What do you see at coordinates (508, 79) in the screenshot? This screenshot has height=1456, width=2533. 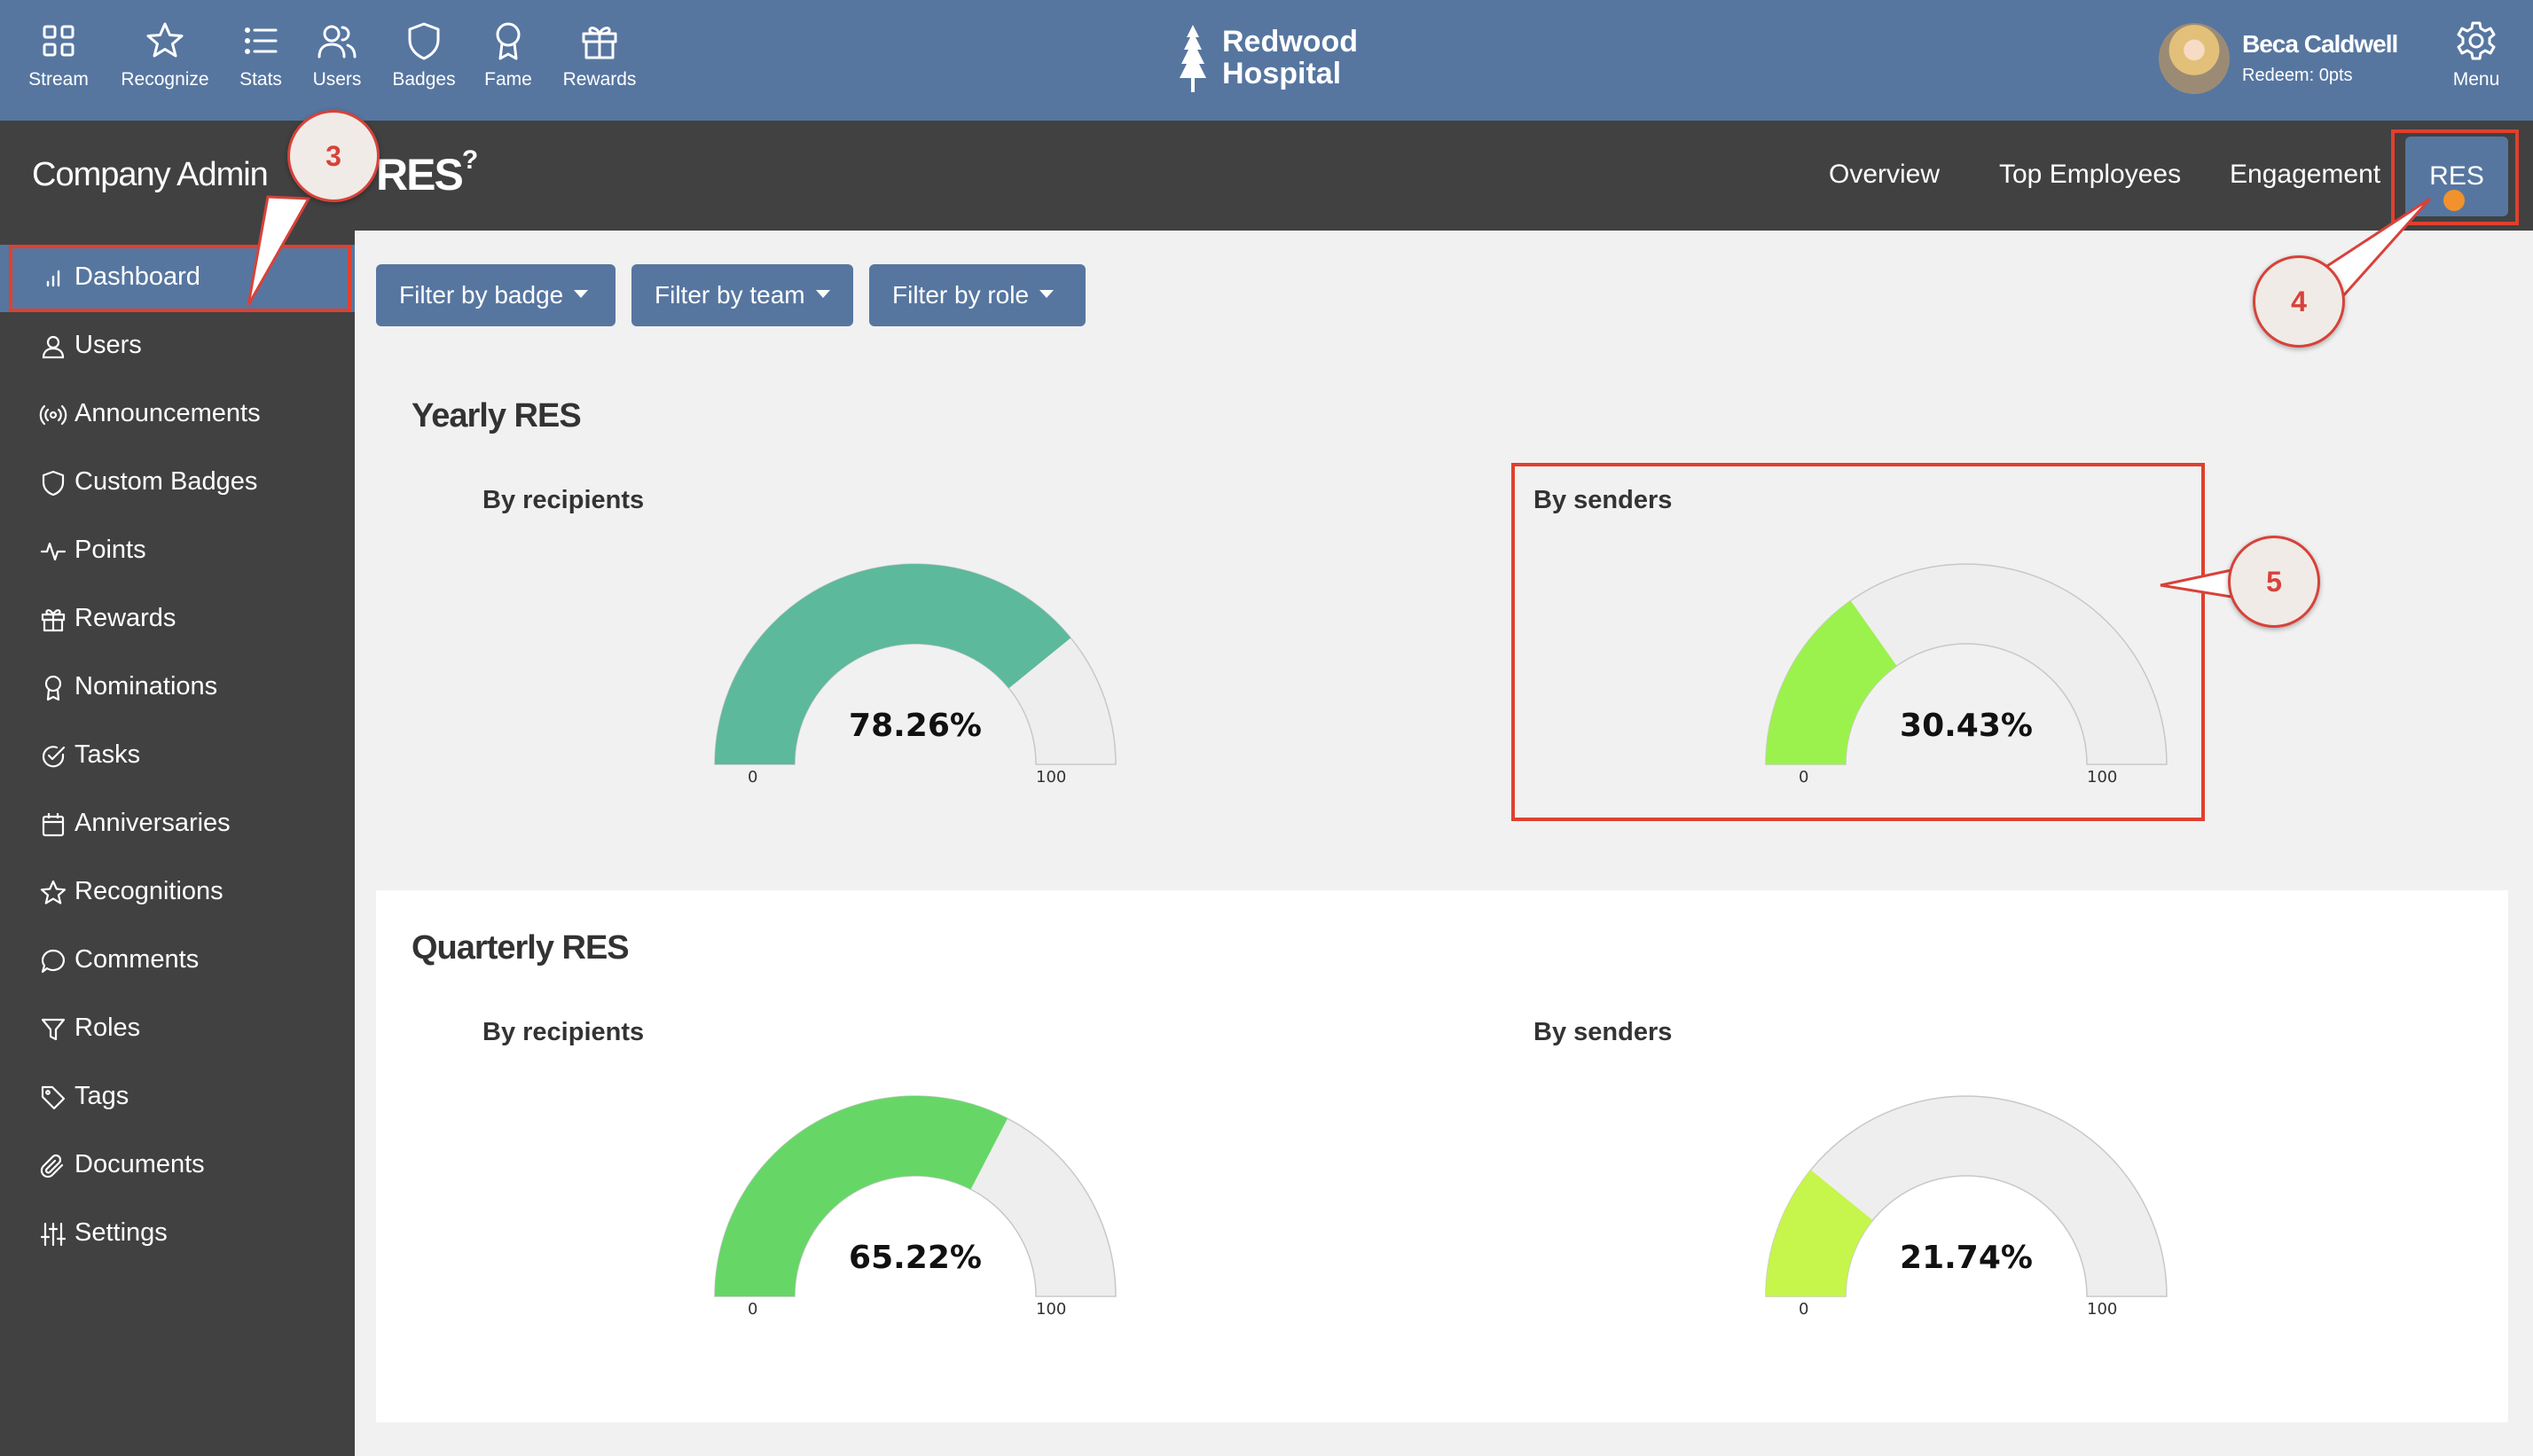 I see `nav-fame-label: Fame` at bounding box center [508, 79].